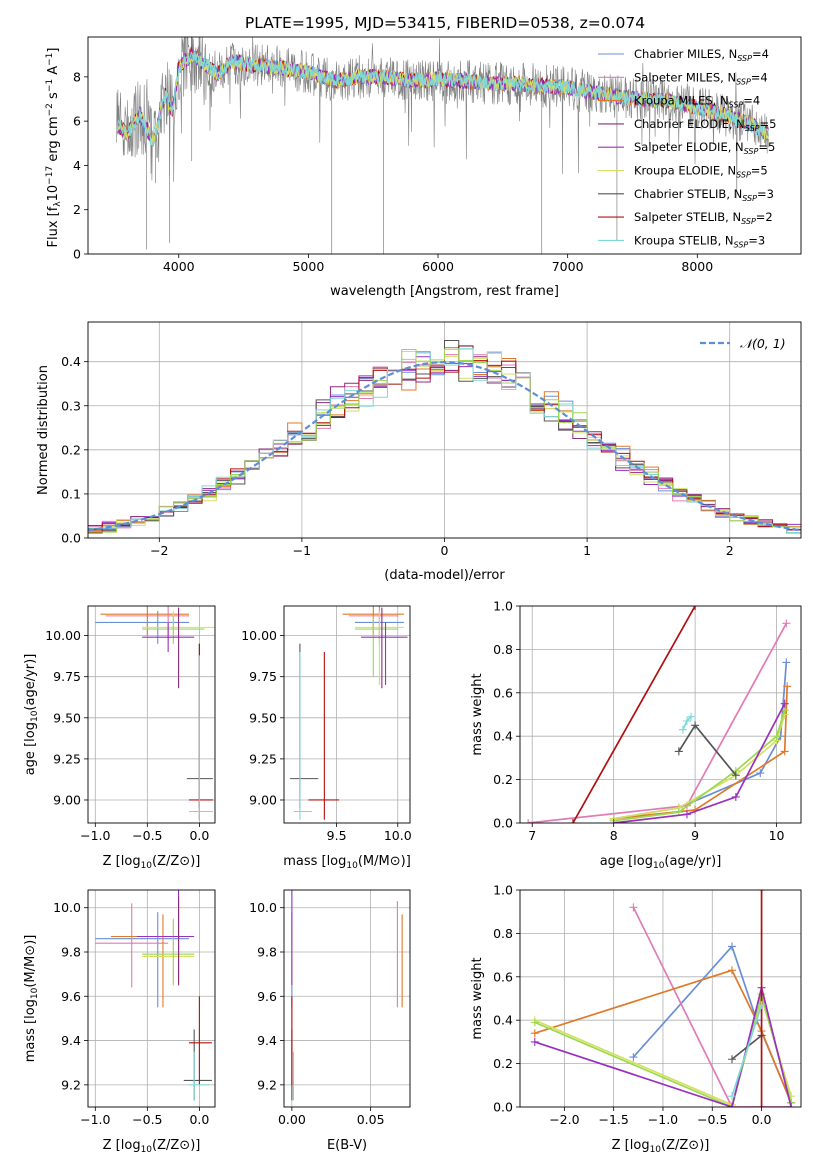 The height and width of the screenshot is (1170, 819). What do you see at coordinates (503, 933) in the screenshot?
I see `y-tick-label: 0.8` at bounding box center [503, 933].